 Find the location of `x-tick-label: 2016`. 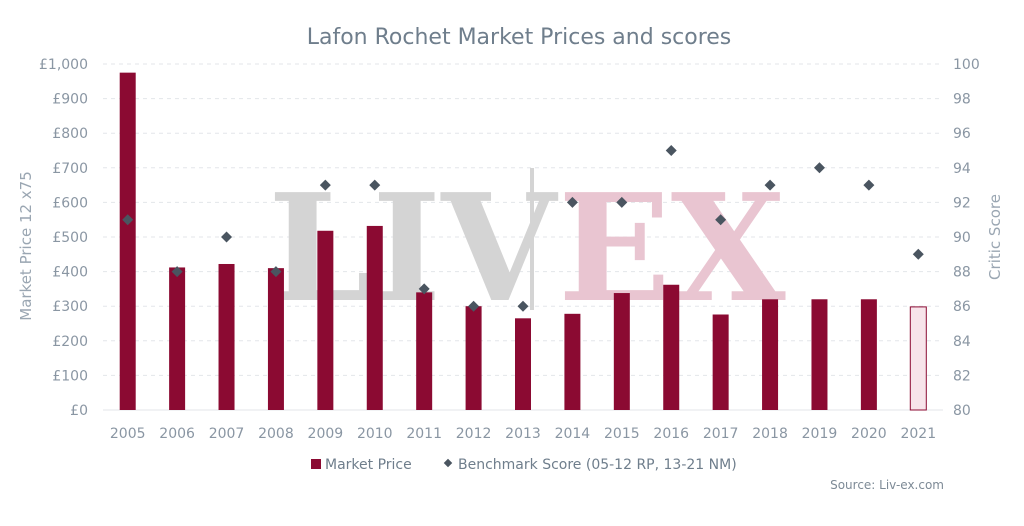

x-tick-label: 2016 is located at coordinates (671, 434).